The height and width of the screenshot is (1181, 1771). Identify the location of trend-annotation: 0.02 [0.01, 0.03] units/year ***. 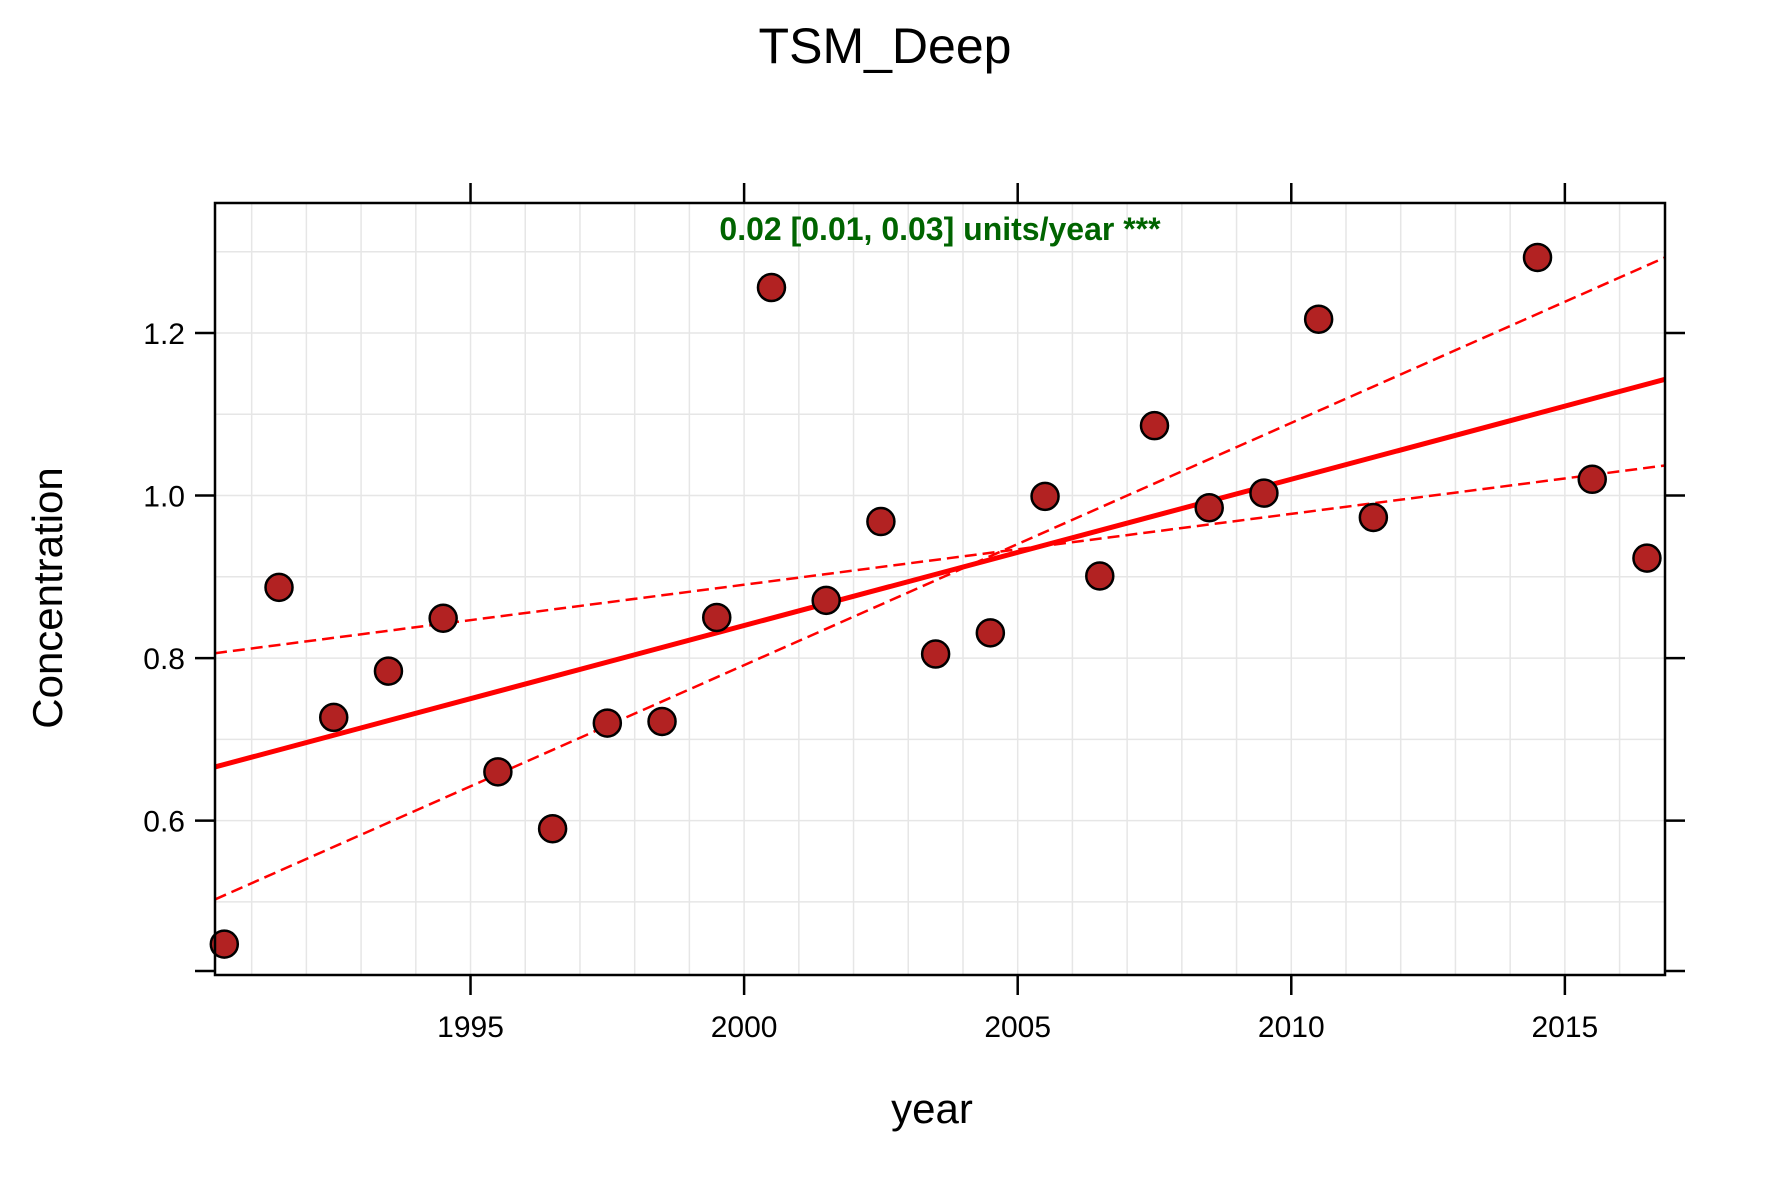
(940, 229).